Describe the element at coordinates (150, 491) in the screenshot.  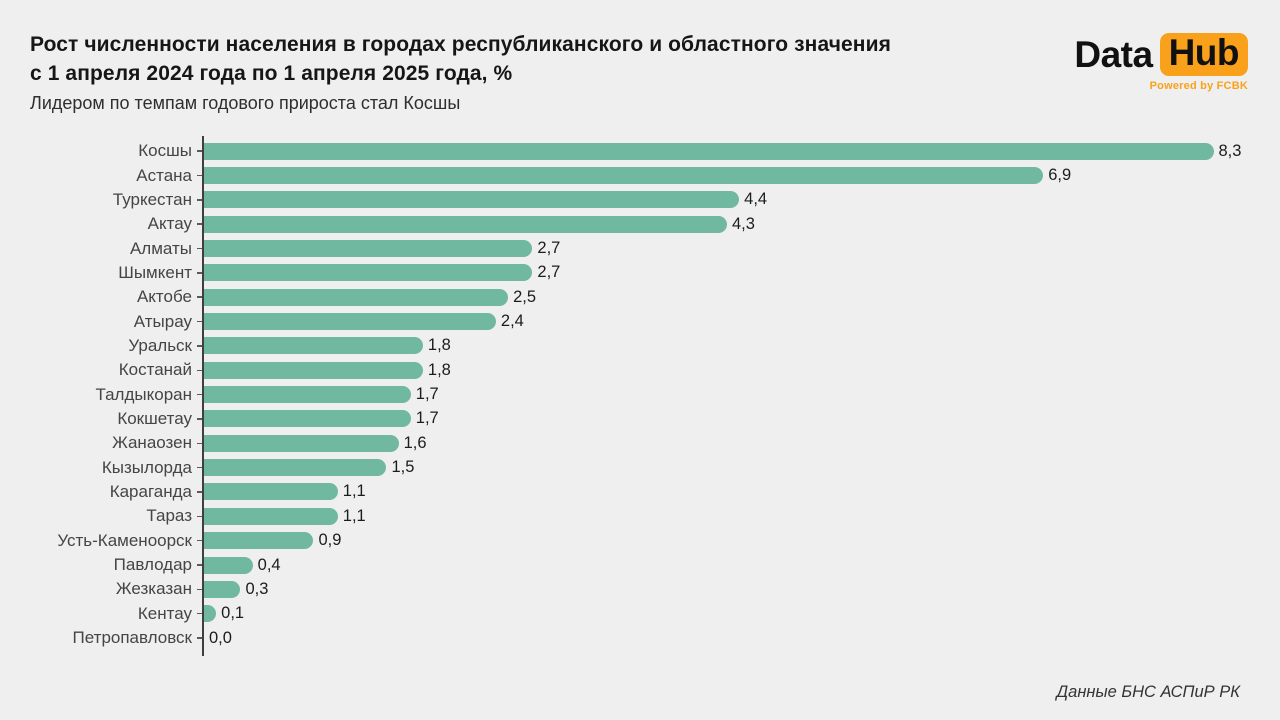
I see `category-label: Караганда` at that location.